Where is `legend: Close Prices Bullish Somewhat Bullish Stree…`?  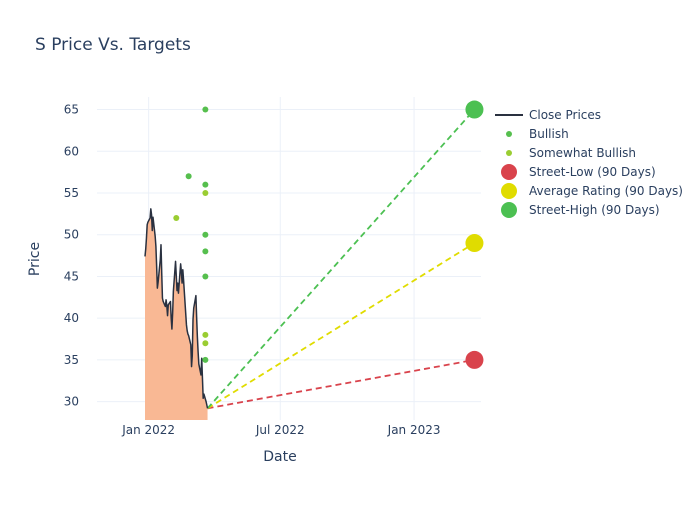 legend: Close Prices Bullish Somewhat Bullish Stree… is located at coordinates (589, 163).